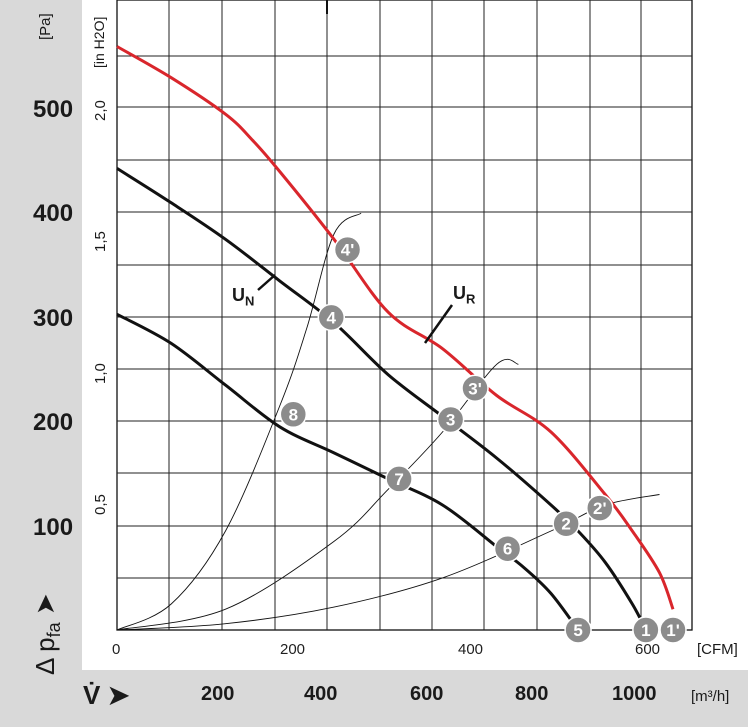 The height and width of the screenshot is (727, 748). What do you see at coordinates (41, 363) in the screenshot?
I see `y-axis-band` at bounding box center [41, 363].